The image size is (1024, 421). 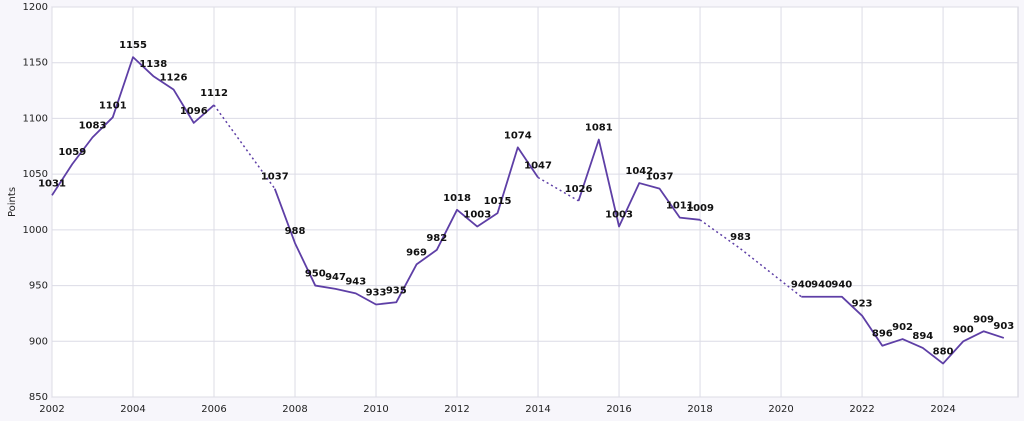 I want to click on data-label: 896, so click(x=882, y=334).